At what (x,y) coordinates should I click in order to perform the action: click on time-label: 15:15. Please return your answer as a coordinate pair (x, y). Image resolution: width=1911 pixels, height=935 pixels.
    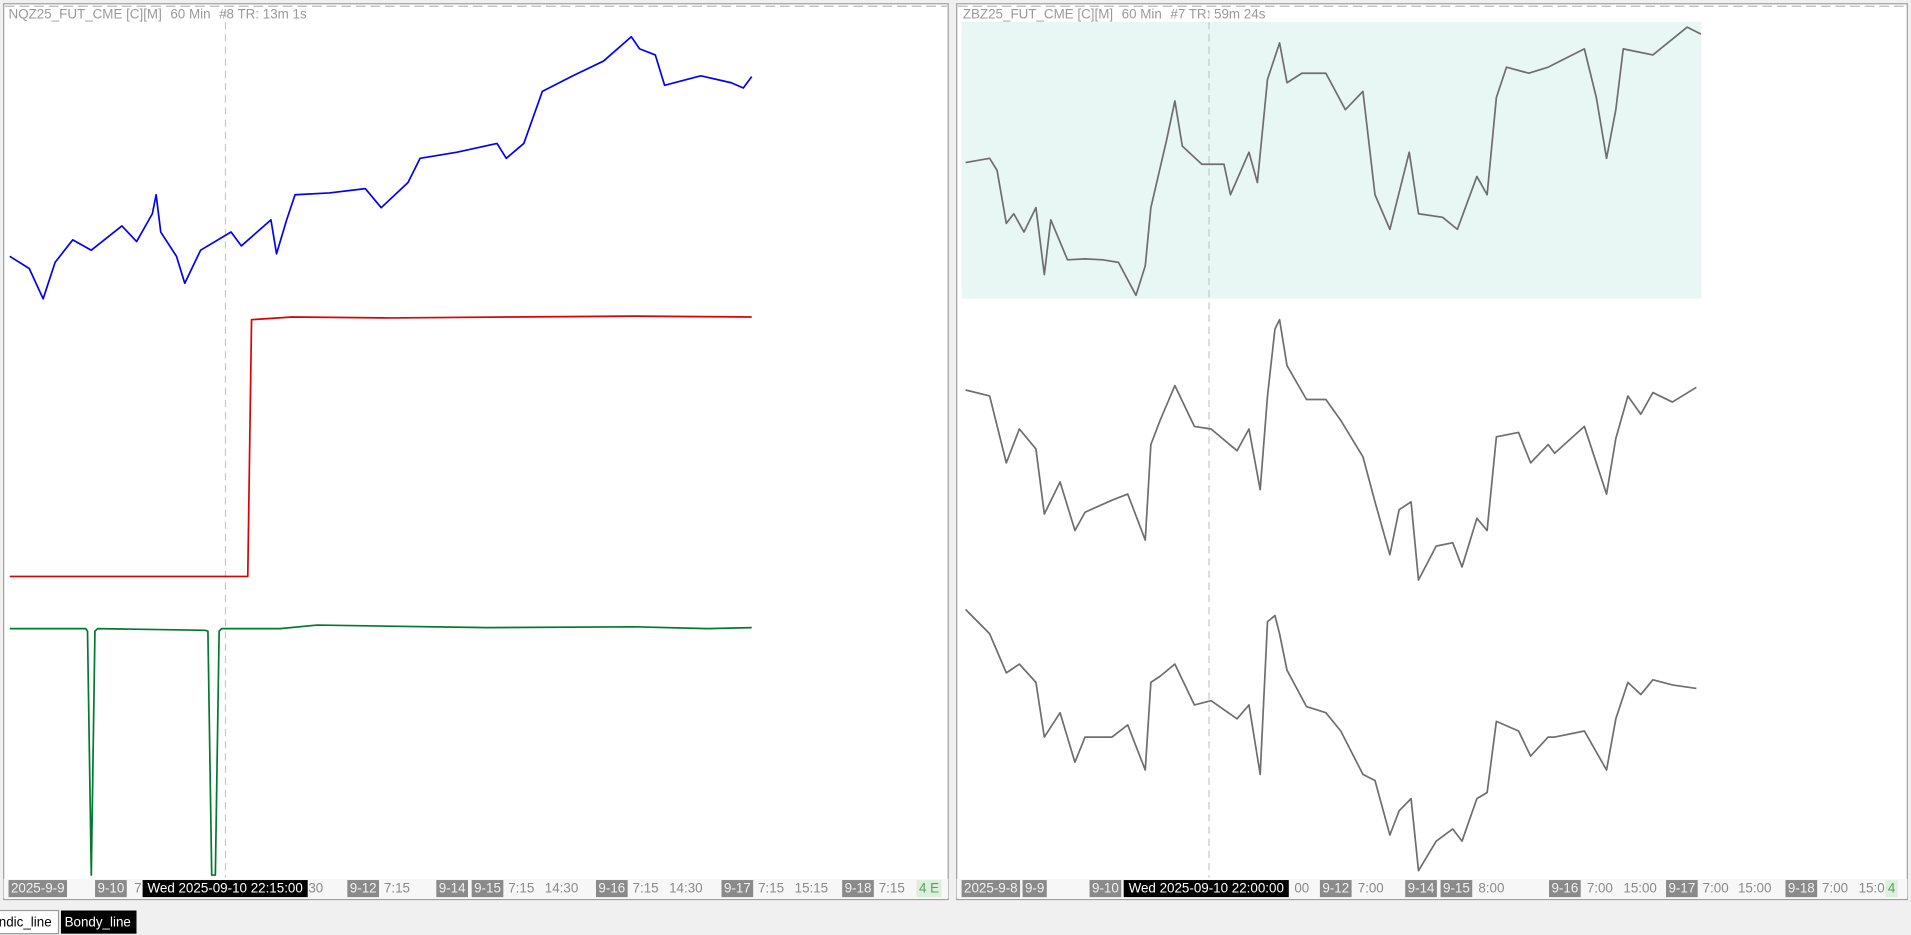
    Looking at the image, I should click on (812, 888).